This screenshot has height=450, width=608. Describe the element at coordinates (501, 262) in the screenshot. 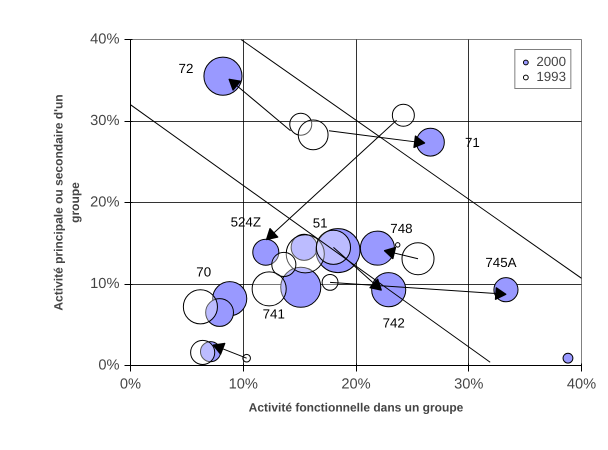

I see `annotation: 745A` at that location.